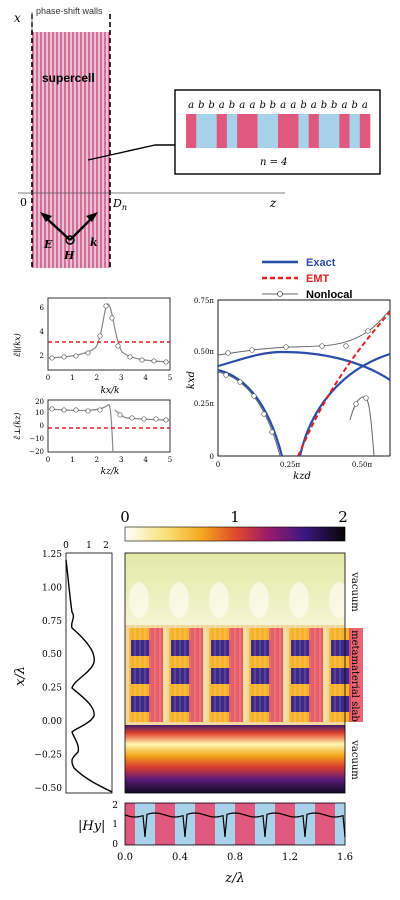 This screenshot has width=400, height=900. What do you see at coordinates (17, 425) in the screenshot?
I see `eps-perp-ylabel: ε̂⊥(kz)` at bounding box center [17, 425].